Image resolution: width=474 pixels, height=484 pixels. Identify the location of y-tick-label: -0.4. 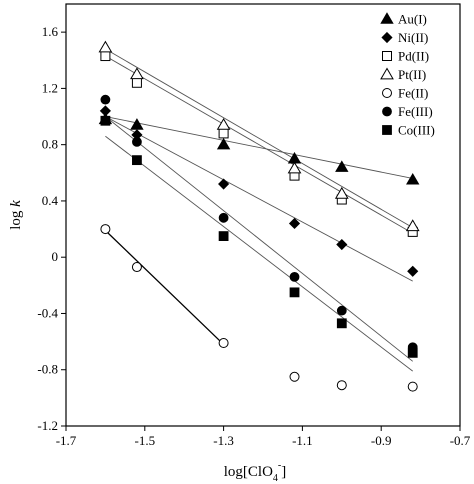
(47, 312).